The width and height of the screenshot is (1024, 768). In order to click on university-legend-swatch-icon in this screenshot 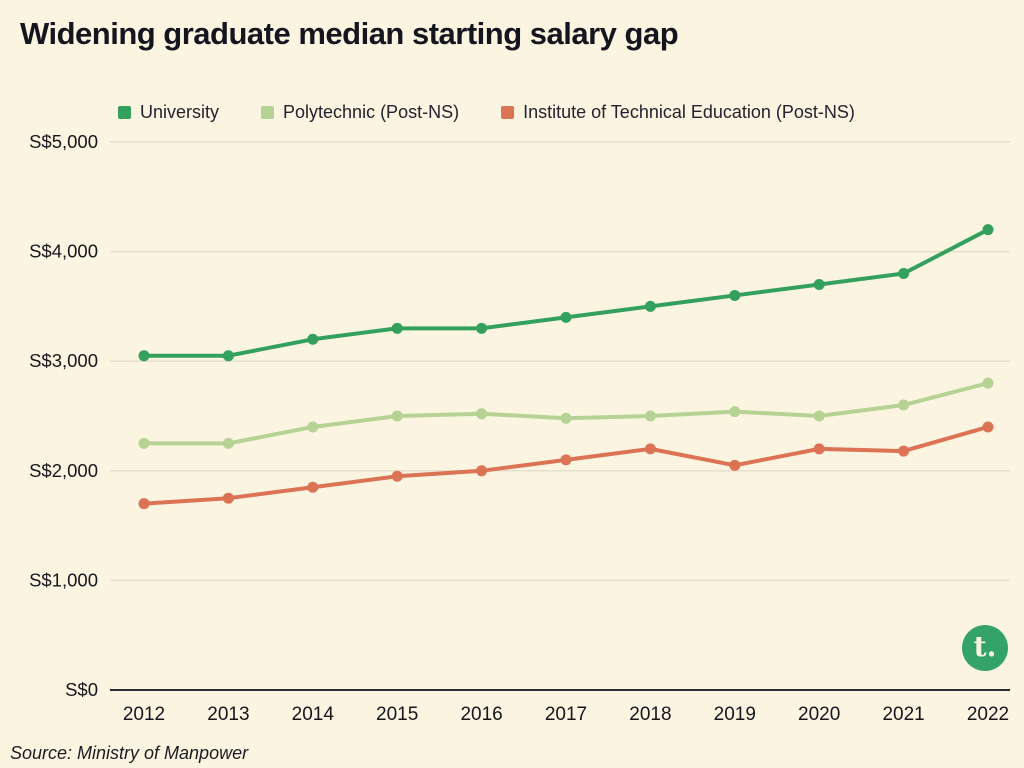, I will do `click(124, 112)`.